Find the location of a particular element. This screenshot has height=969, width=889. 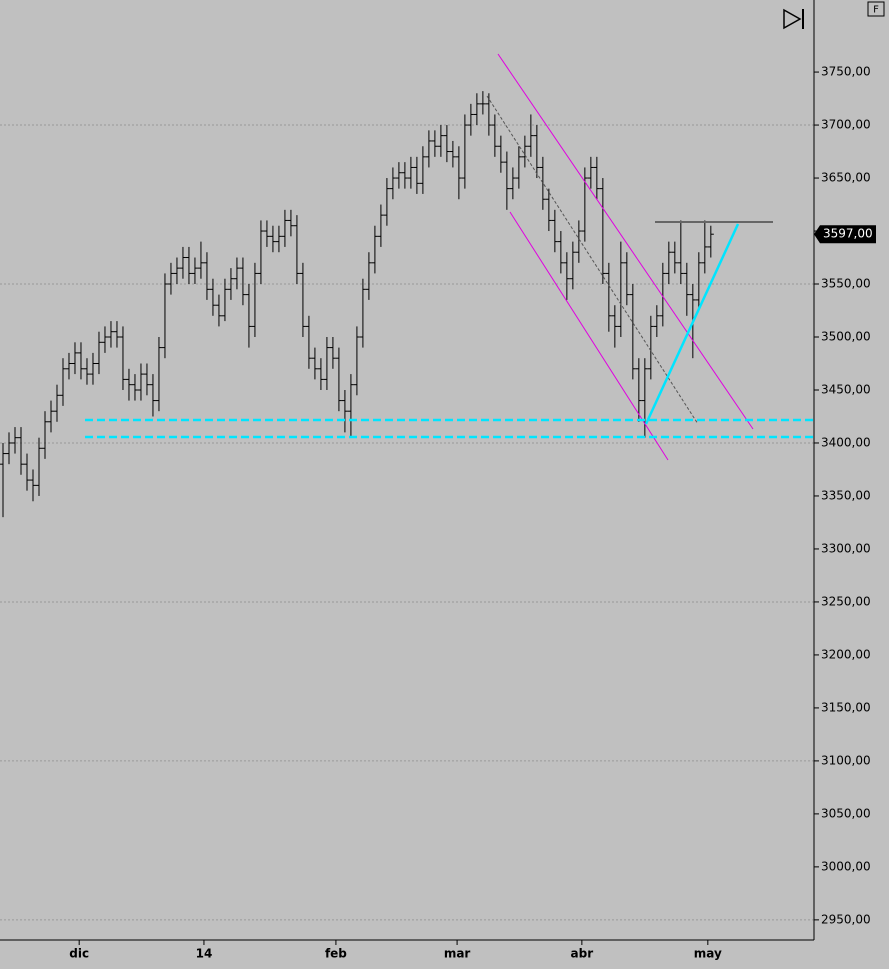

x-tick-label: dic is located at coordinates (79, 954).